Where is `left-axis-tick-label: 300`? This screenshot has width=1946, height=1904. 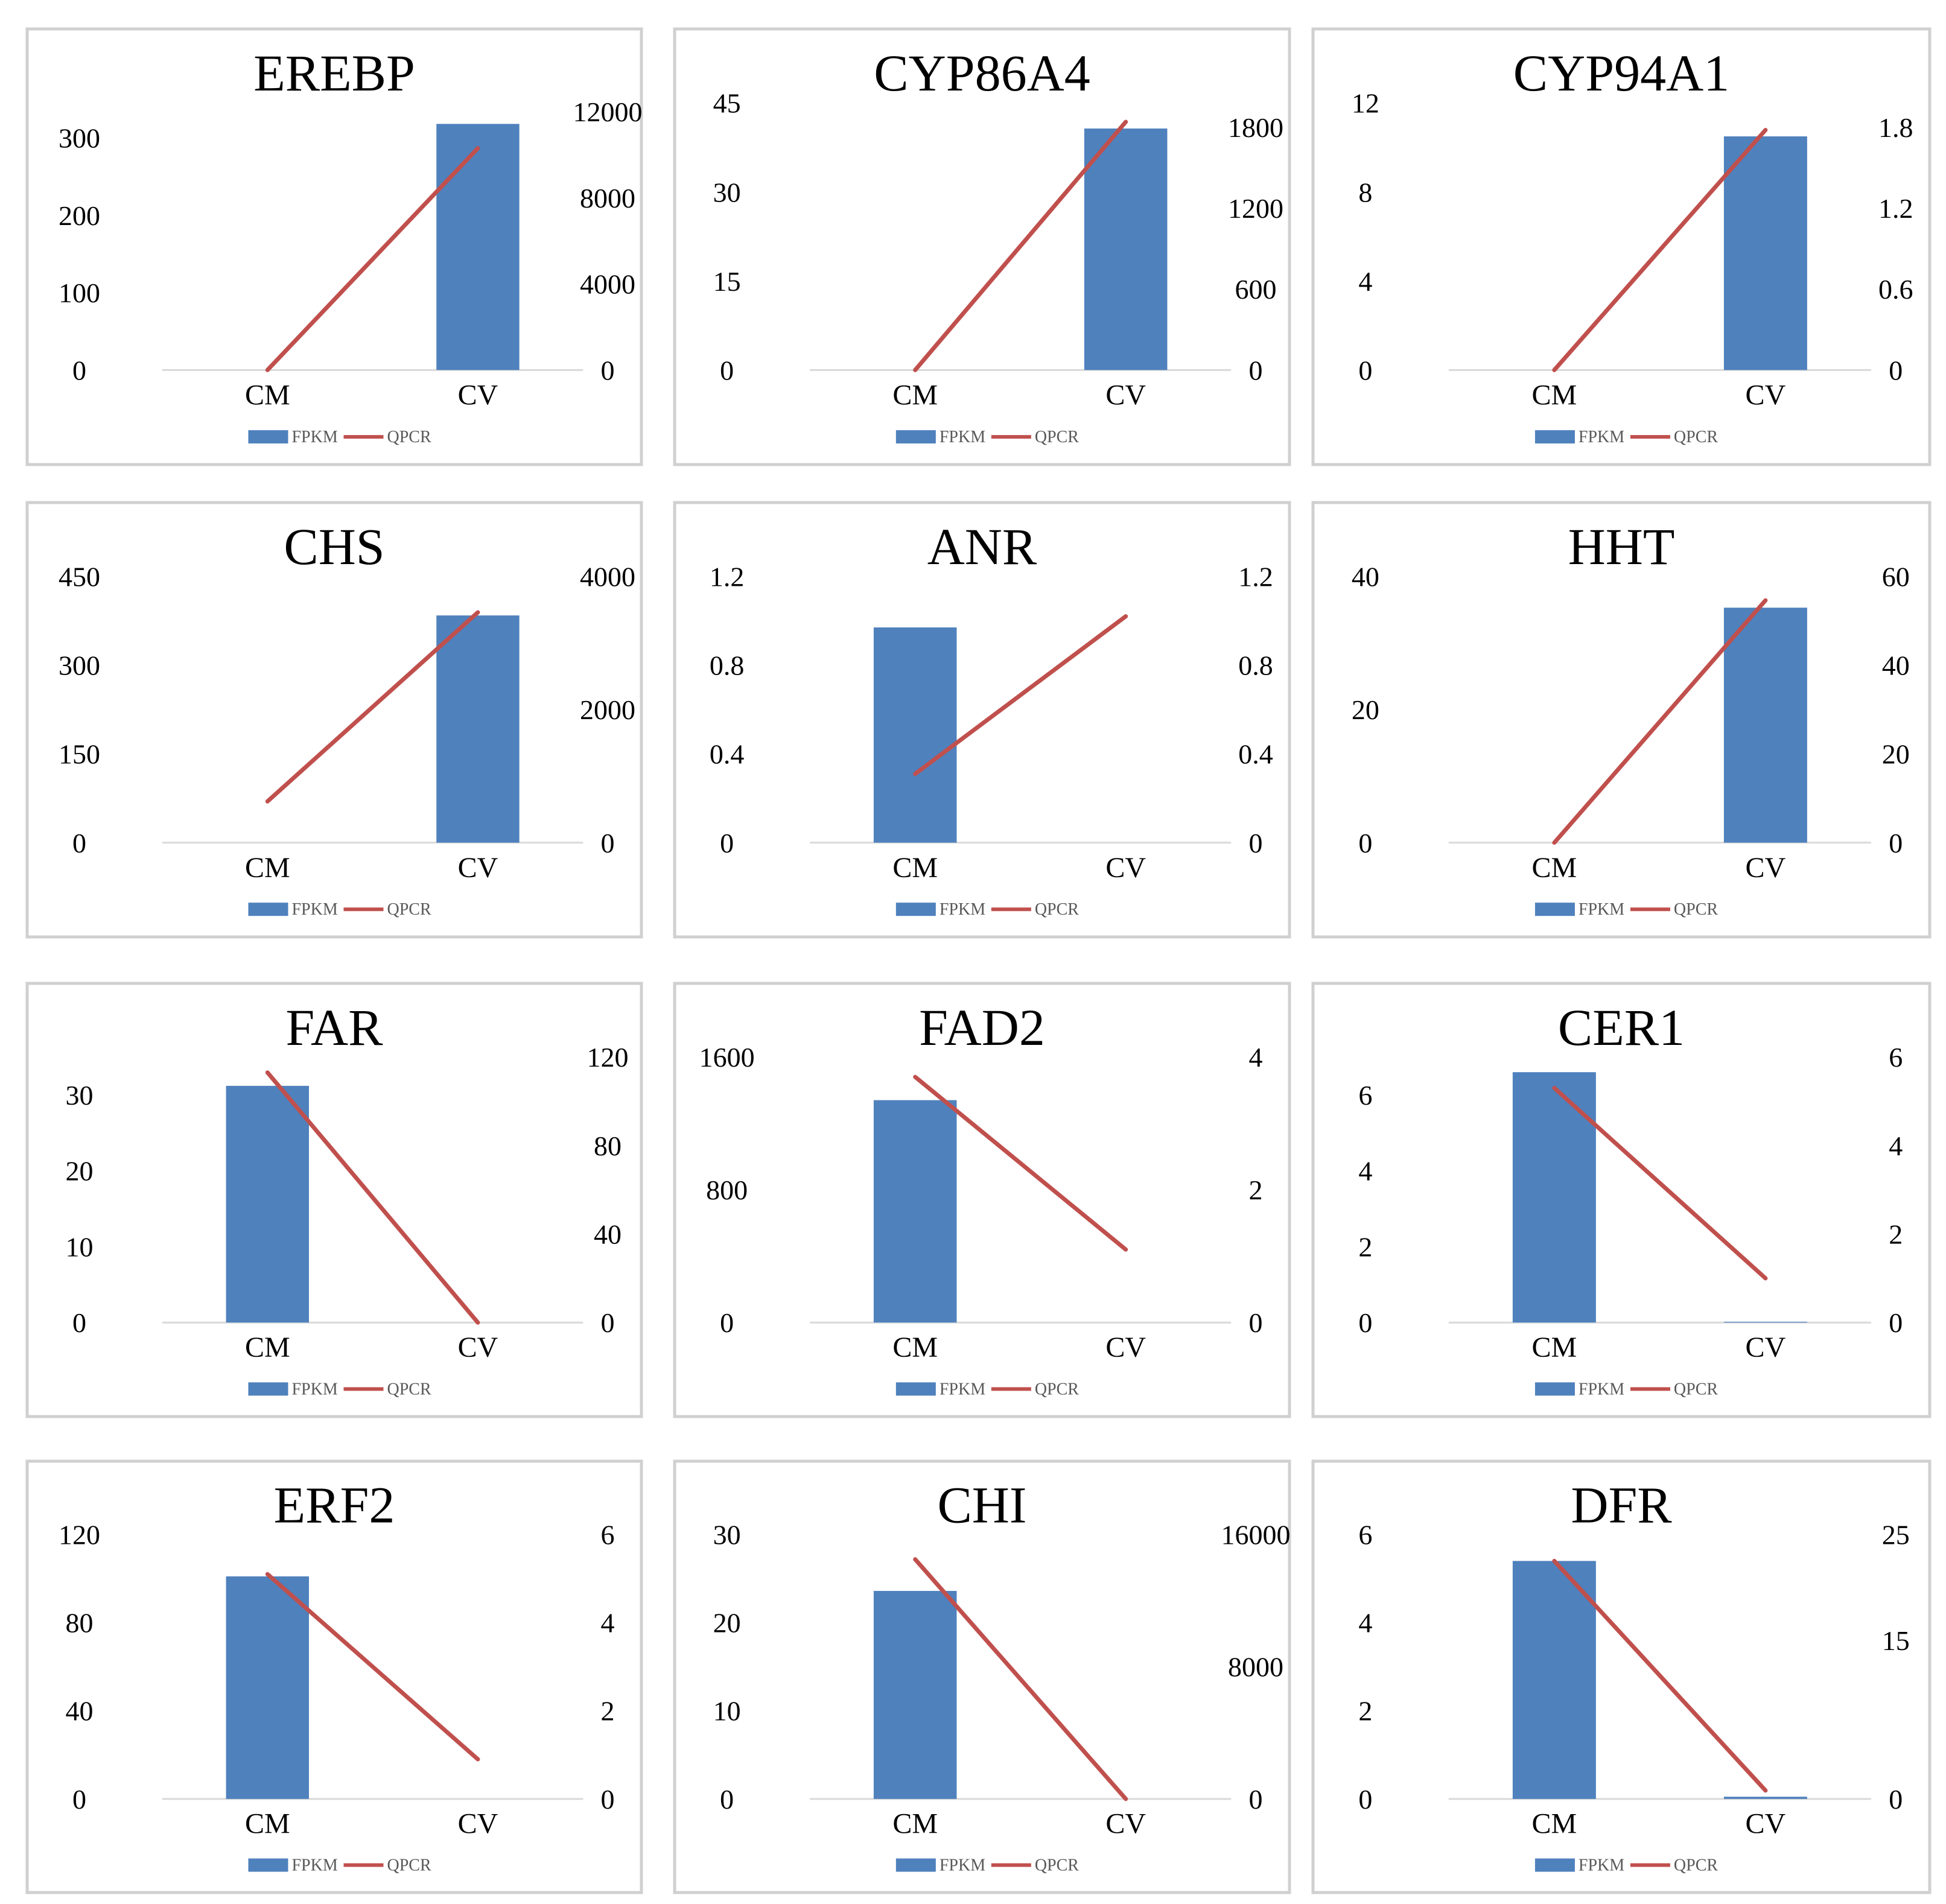 left-axis-tick-label: 300 is located at coordinates (79, 137).